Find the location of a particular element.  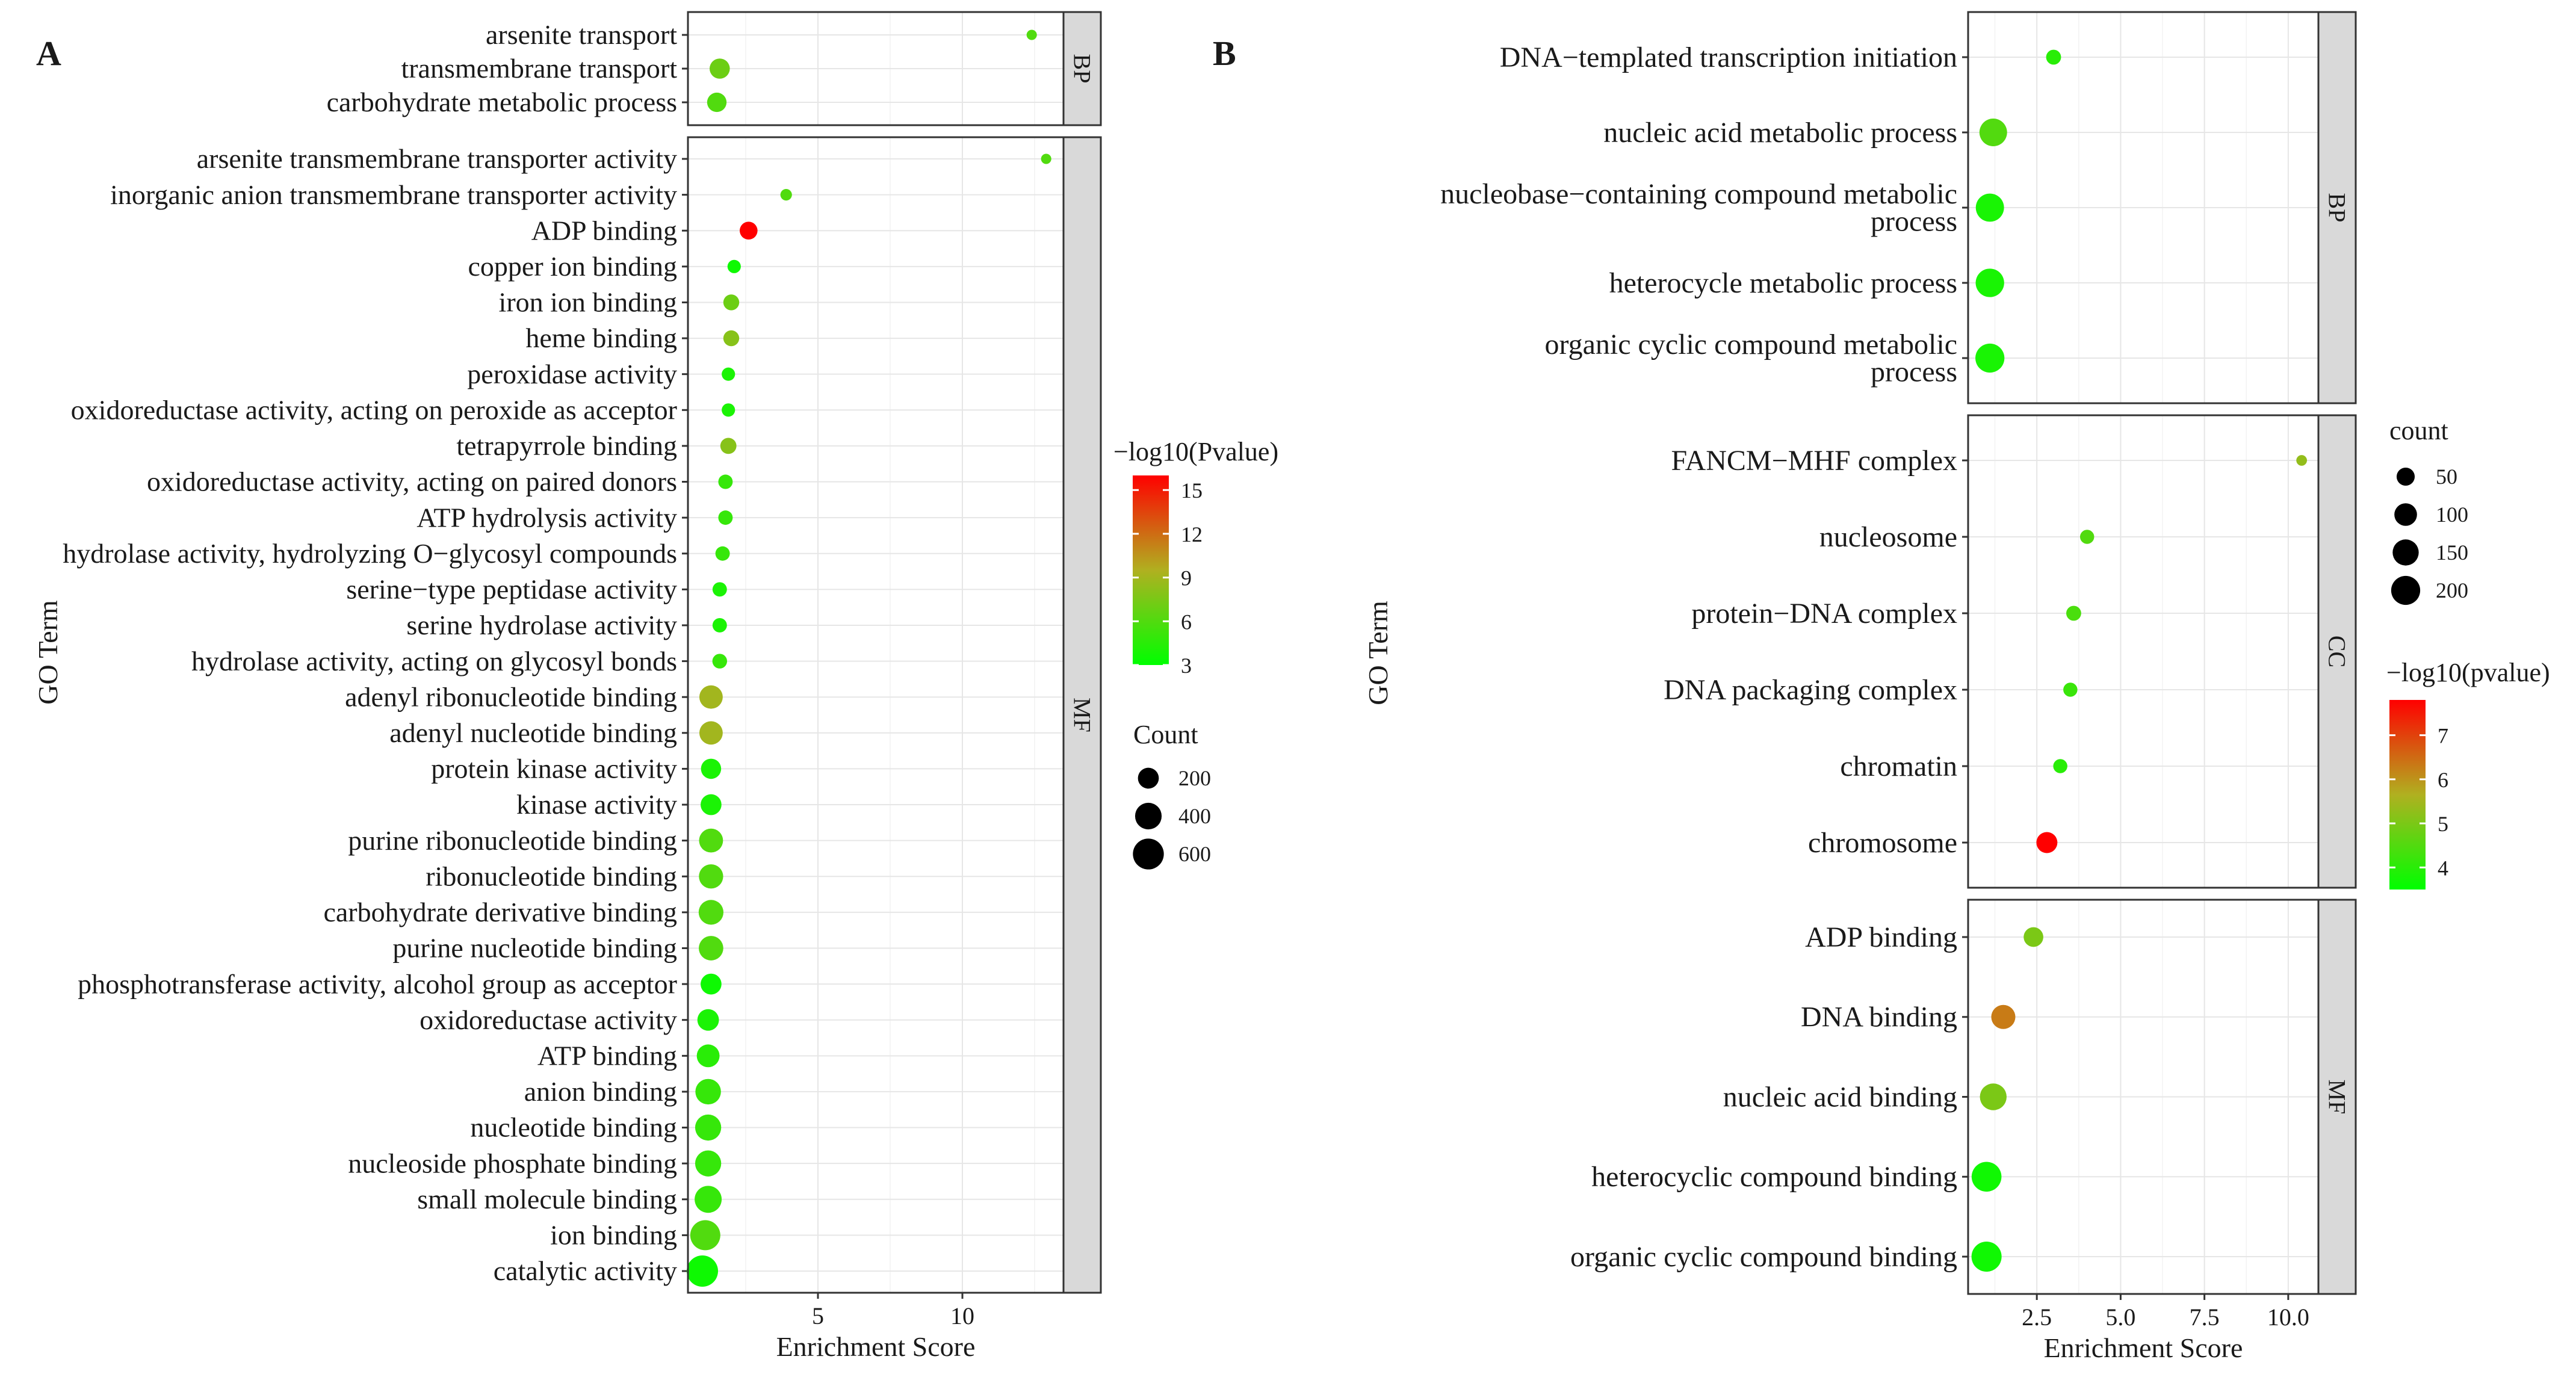

y-tick-label-line: arsenite transport is located at coordinates (581, 34).